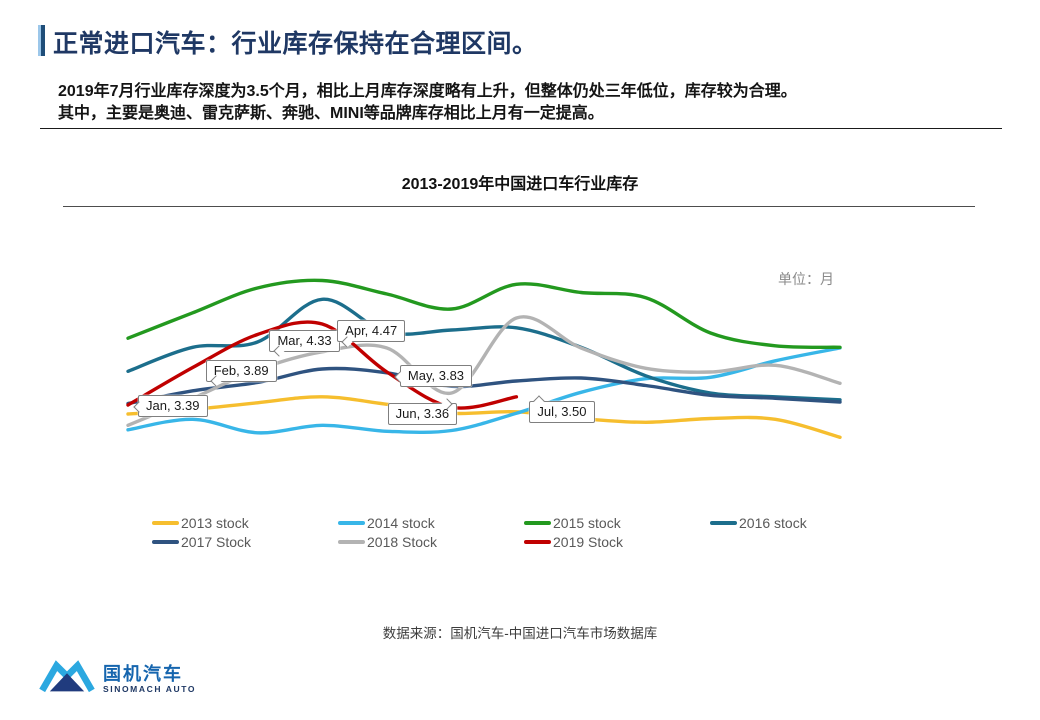 The image size is (1040, 720). I want to click on series-line-2016, so click(484, 349).